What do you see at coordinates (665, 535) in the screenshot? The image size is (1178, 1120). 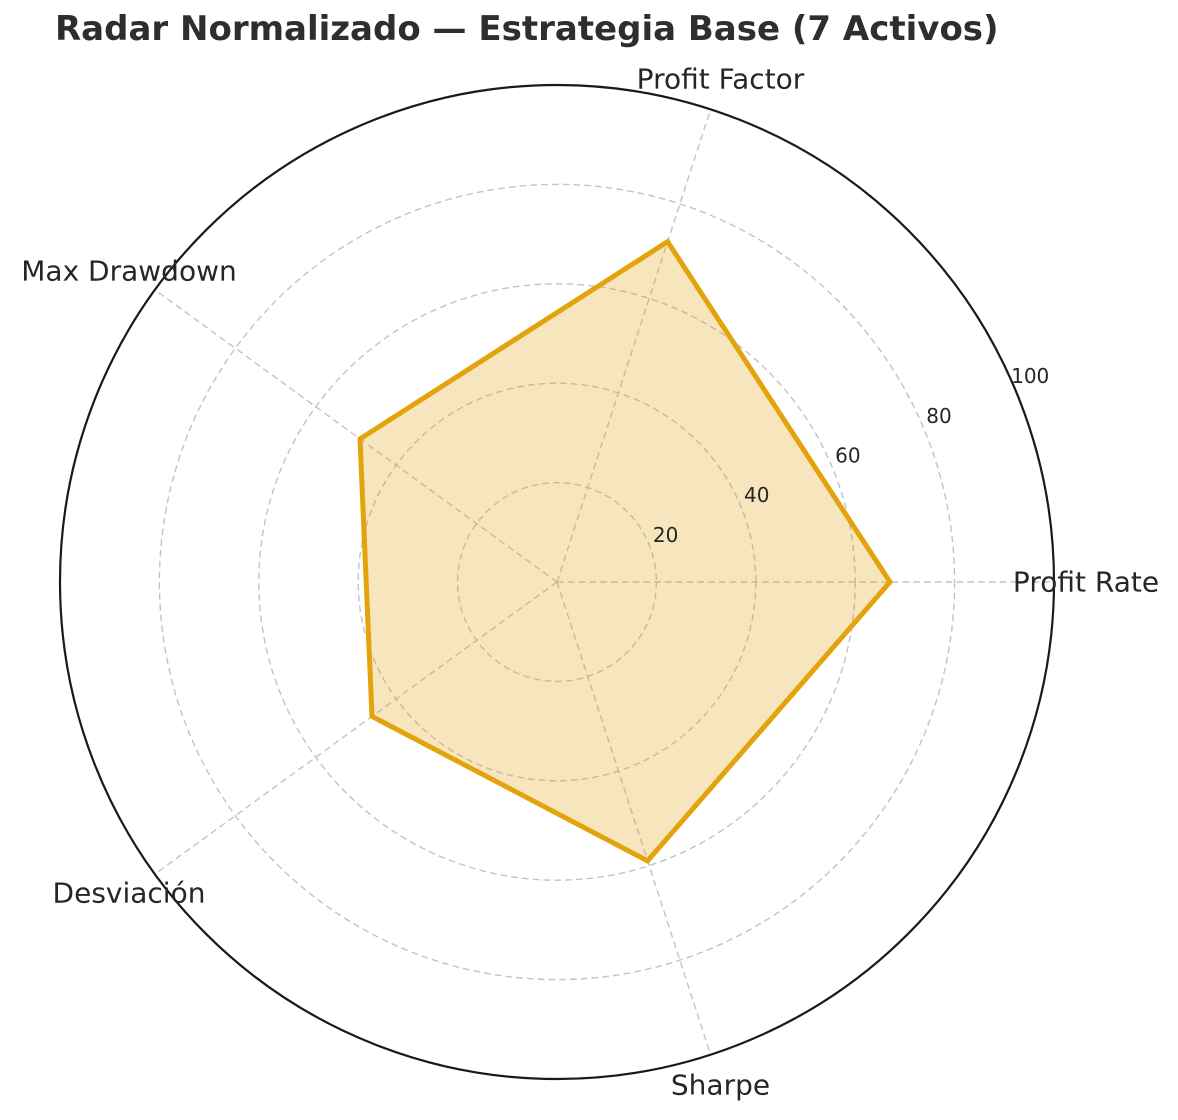 I see `radial-tick-label: 20` at bounding box center [665, 535].